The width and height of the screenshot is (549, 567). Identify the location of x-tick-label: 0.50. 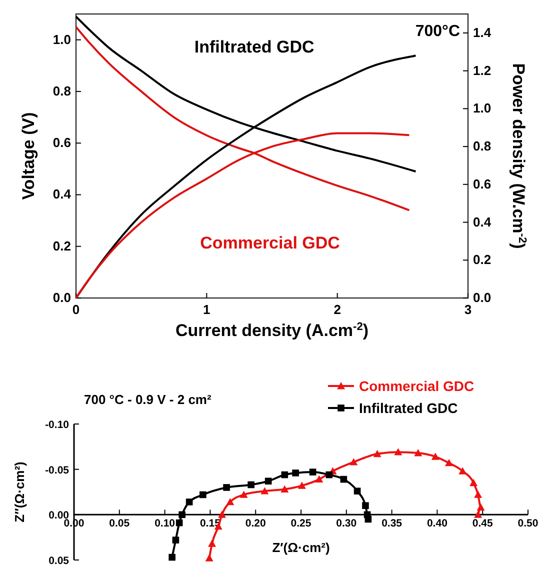
(528, 524).